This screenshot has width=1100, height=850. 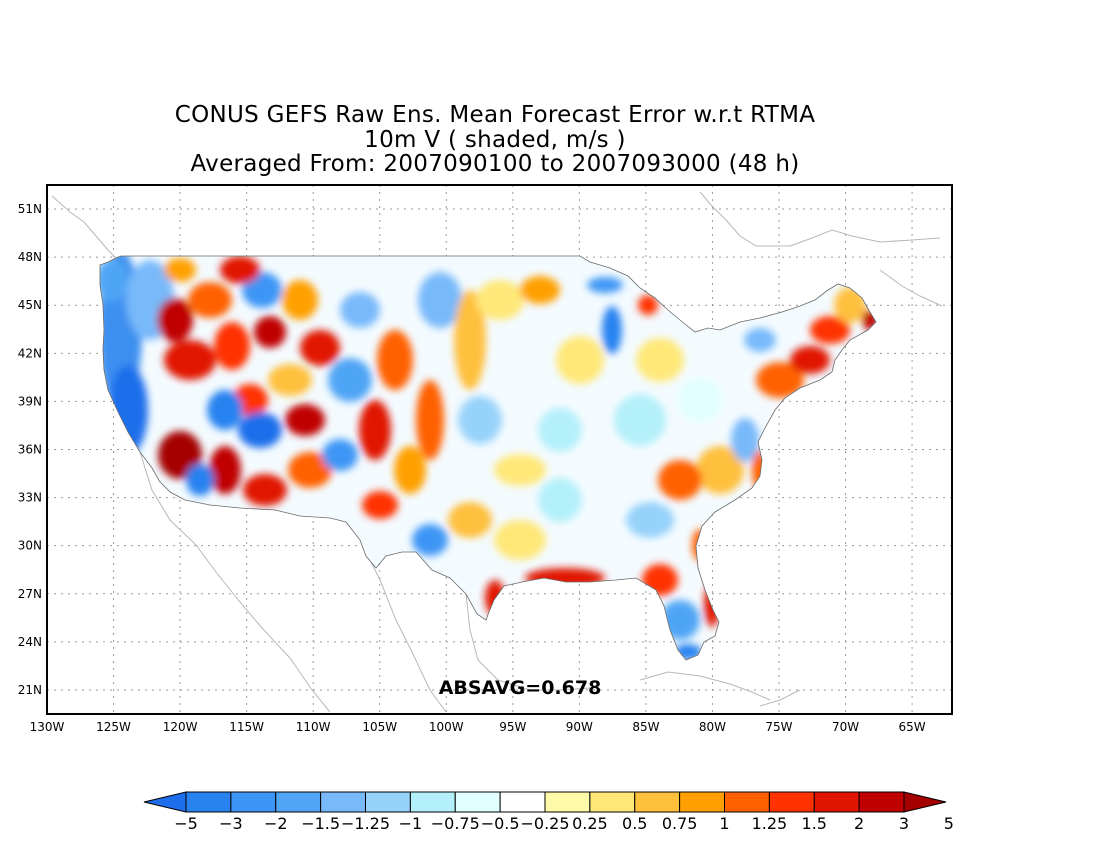 What do you see at coordinates (365, 823) in the screenshot?
I see `colorbar-label: −1.25` at bounding box center [365, 823].